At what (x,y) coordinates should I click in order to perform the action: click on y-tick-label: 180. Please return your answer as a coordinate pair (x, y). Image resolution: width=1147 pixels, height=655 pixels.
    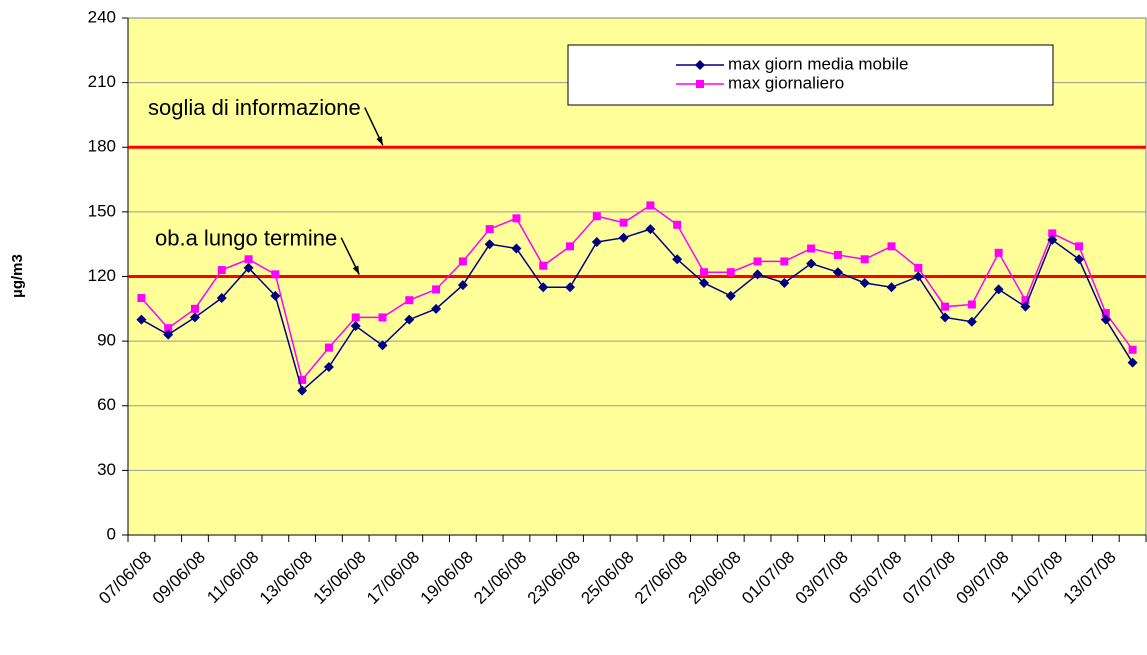
    Looking at the image, I should click on (102, 146).